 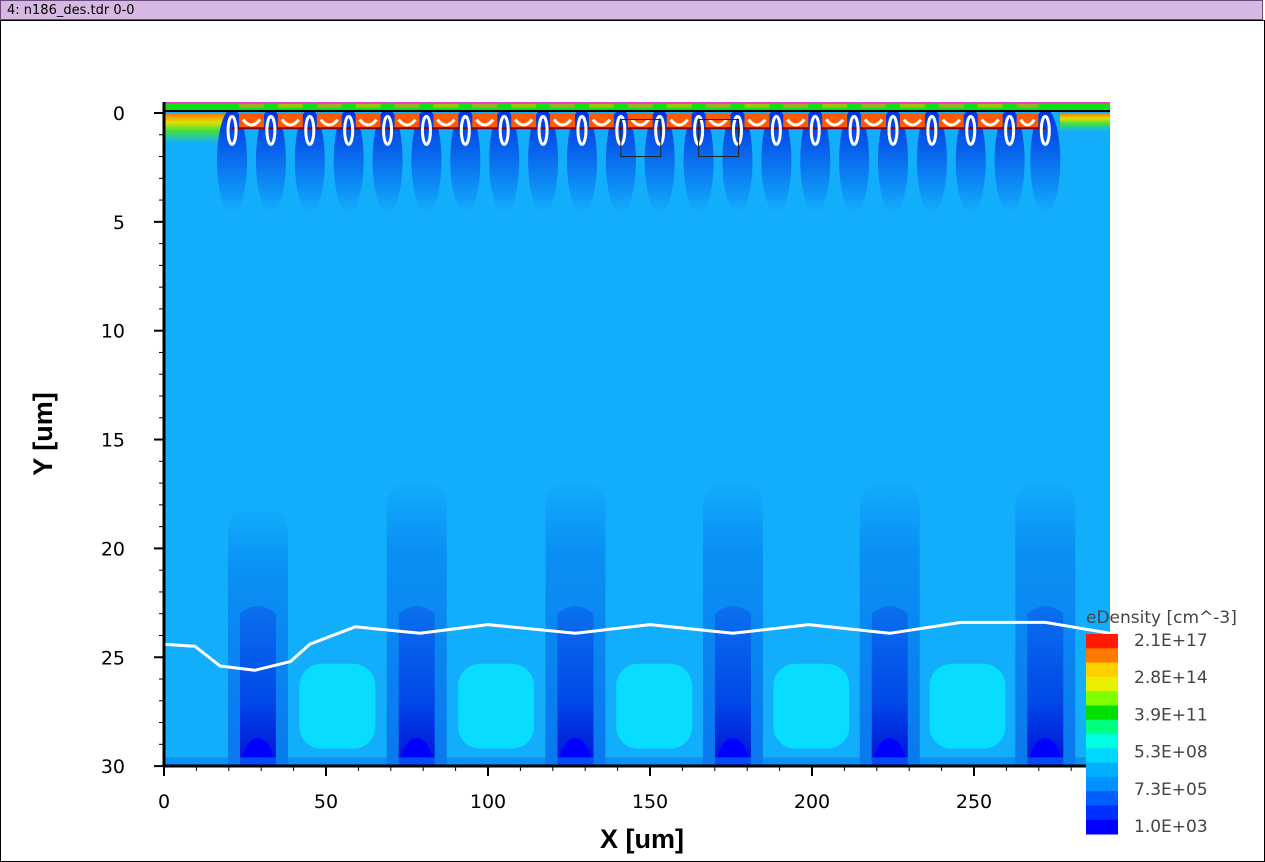 I want to click on edge-depletion-right, so click(x=1085, y=122).